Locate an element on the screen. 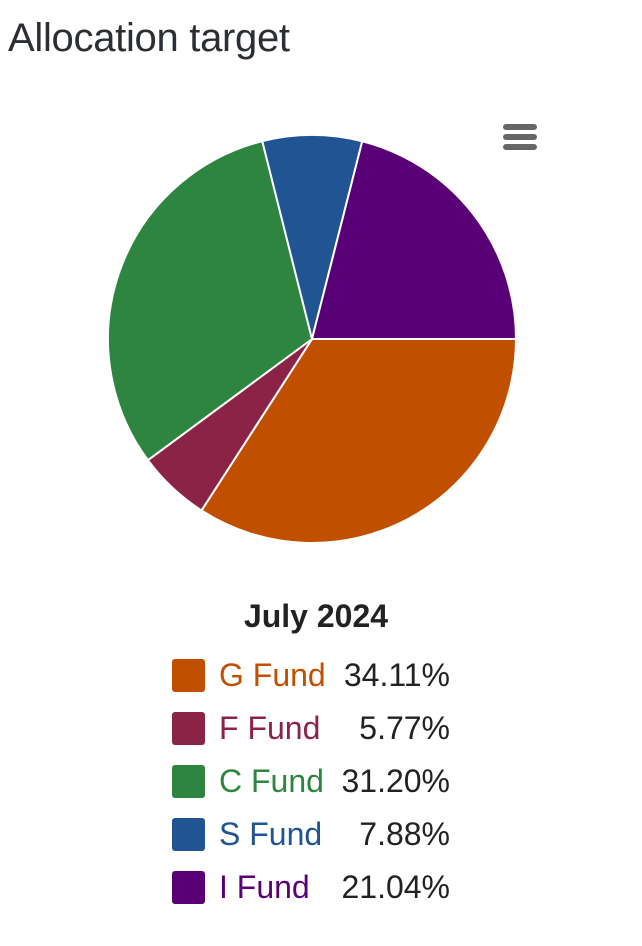  legend-label: F Fund is located at coordinates (270, 728).